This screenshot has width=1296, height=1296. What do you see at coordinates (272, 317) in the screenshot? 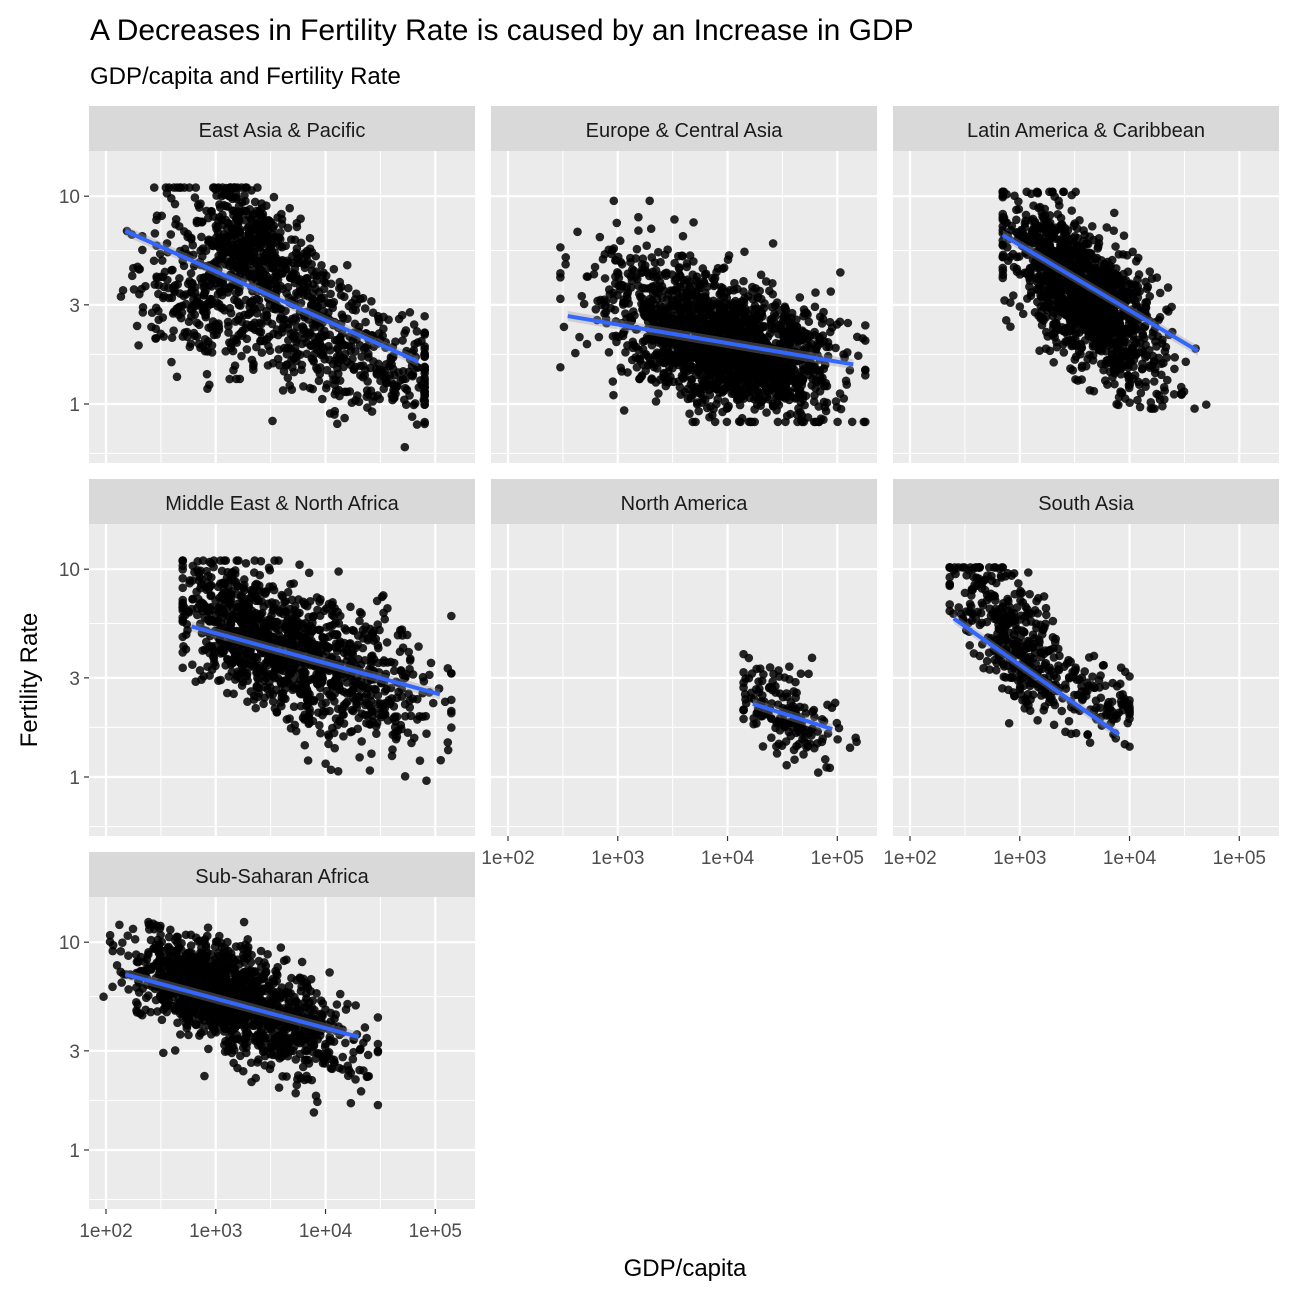
I see `points-layer` at bounding box center [272, 317].